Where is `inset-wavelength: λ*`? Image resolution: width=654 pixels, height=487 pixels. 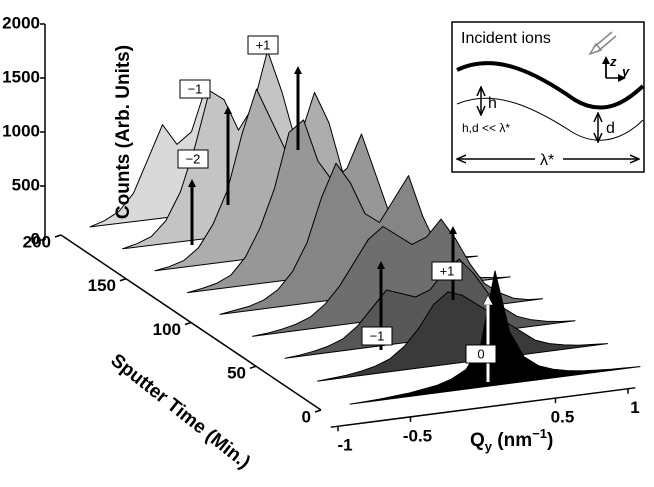
inset-wavelength: λ* is located at coordinates (547, 160).